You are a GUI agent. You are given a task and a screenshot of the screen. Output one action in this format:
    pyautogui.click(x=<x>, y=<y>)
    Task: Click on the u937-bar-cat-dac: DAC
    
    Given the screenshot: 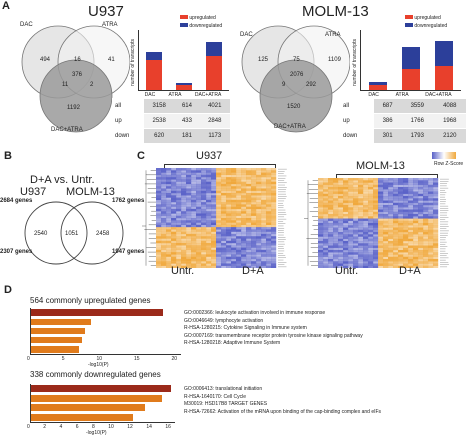 What is the action you would take?
    pyautogui.click(x=150, y=95)
    